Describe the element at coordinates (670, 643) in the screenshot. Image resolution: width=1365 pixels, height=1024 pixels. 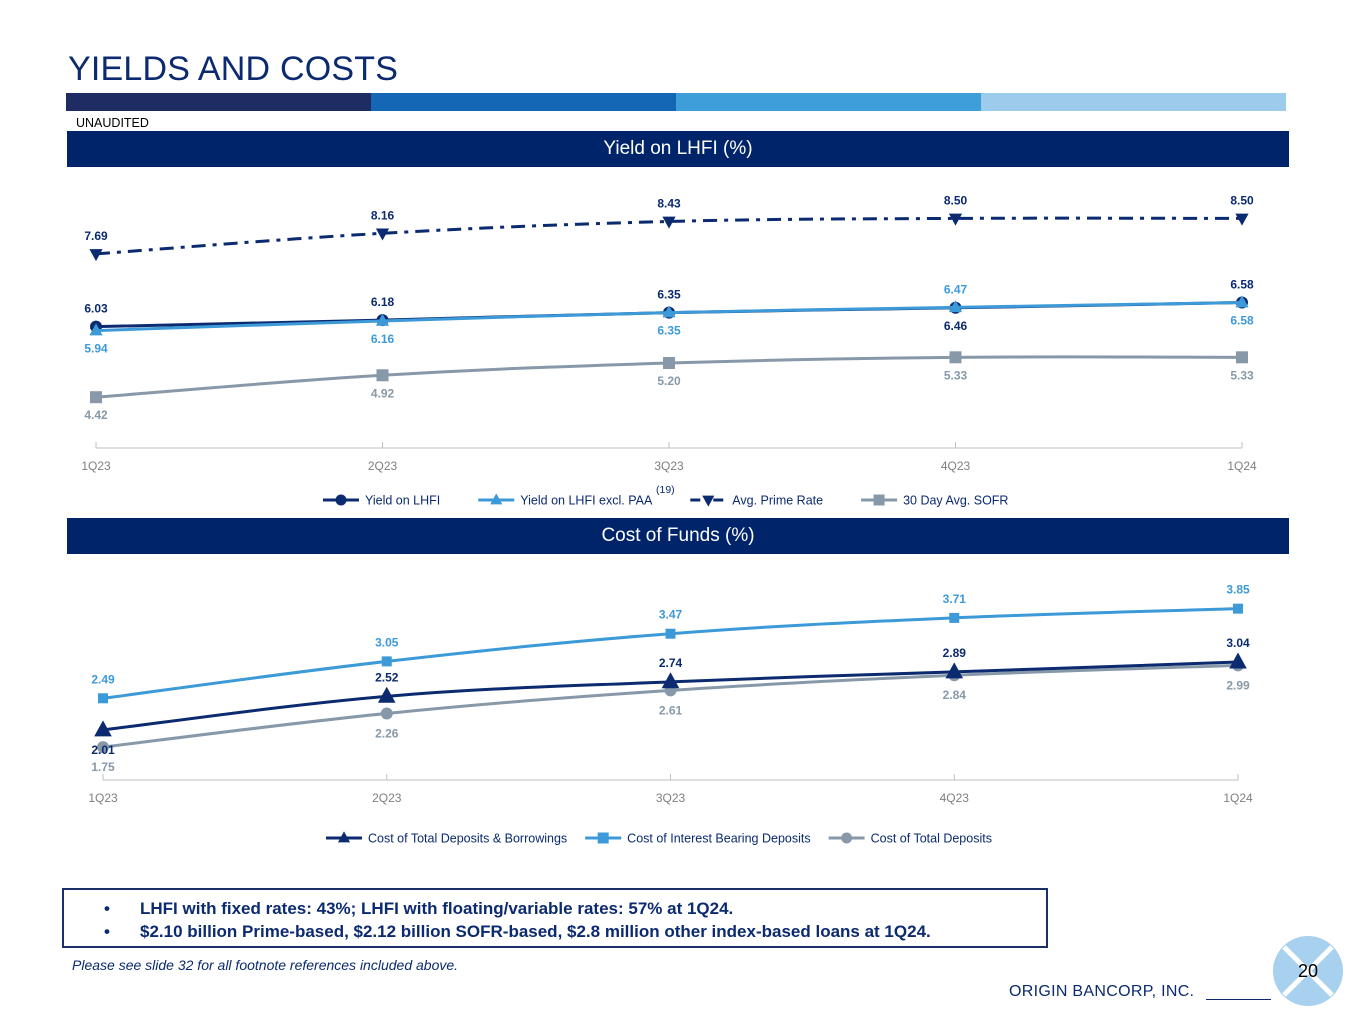
I see `series-cost-of-interest-bearing-deposits: 2.49 3.05 3.47 3.71 3.85` at that location.